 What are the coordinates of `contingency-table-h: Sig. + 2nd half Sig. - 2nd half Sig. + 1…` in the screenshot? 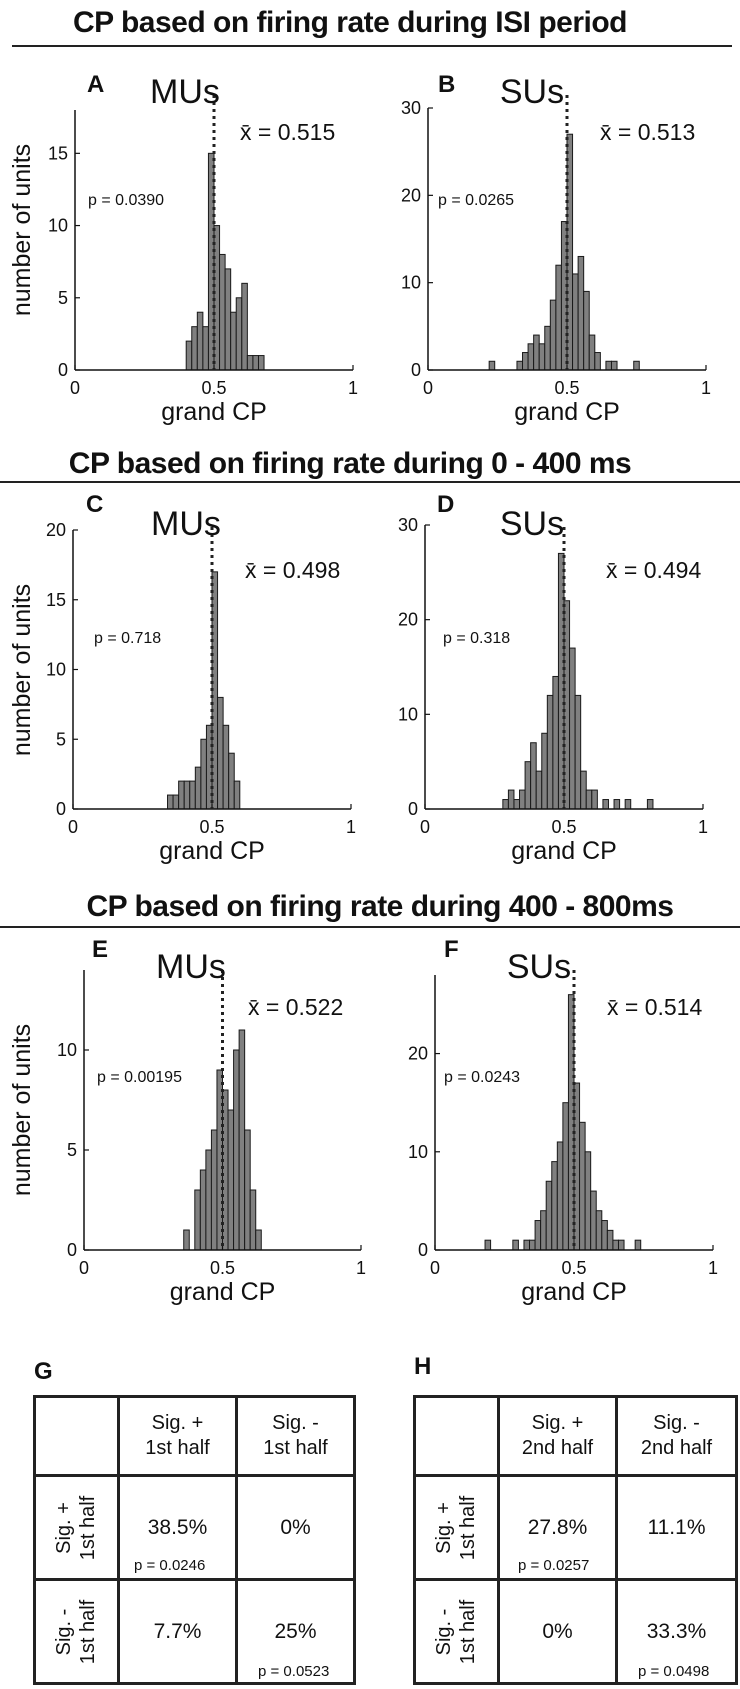 It's located at (575, 1540).